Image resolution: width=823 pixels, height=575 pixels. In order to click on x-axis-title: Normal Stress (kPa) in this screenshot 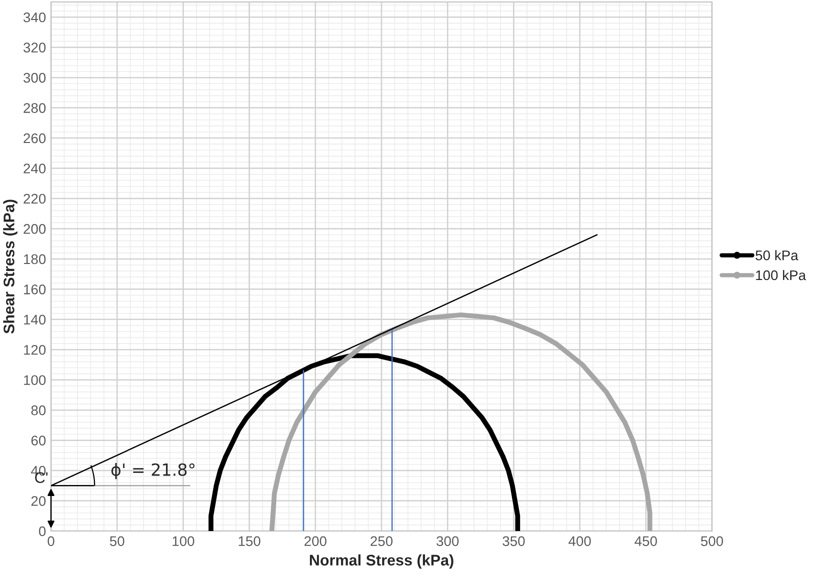, I will do `click(382, 561)`.